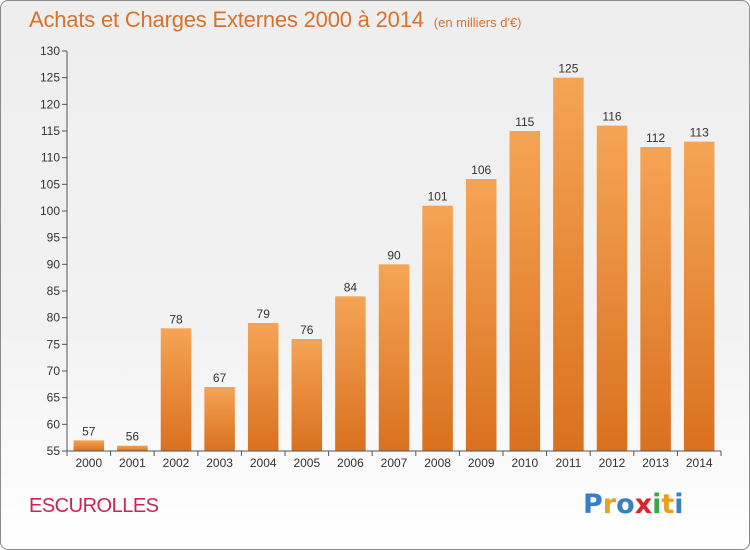 The height and width of the screenshot is (550, 750). Describe the element at coordinates (220, 378) in the screenshot. I see `value-label-2003: 67` at that location.